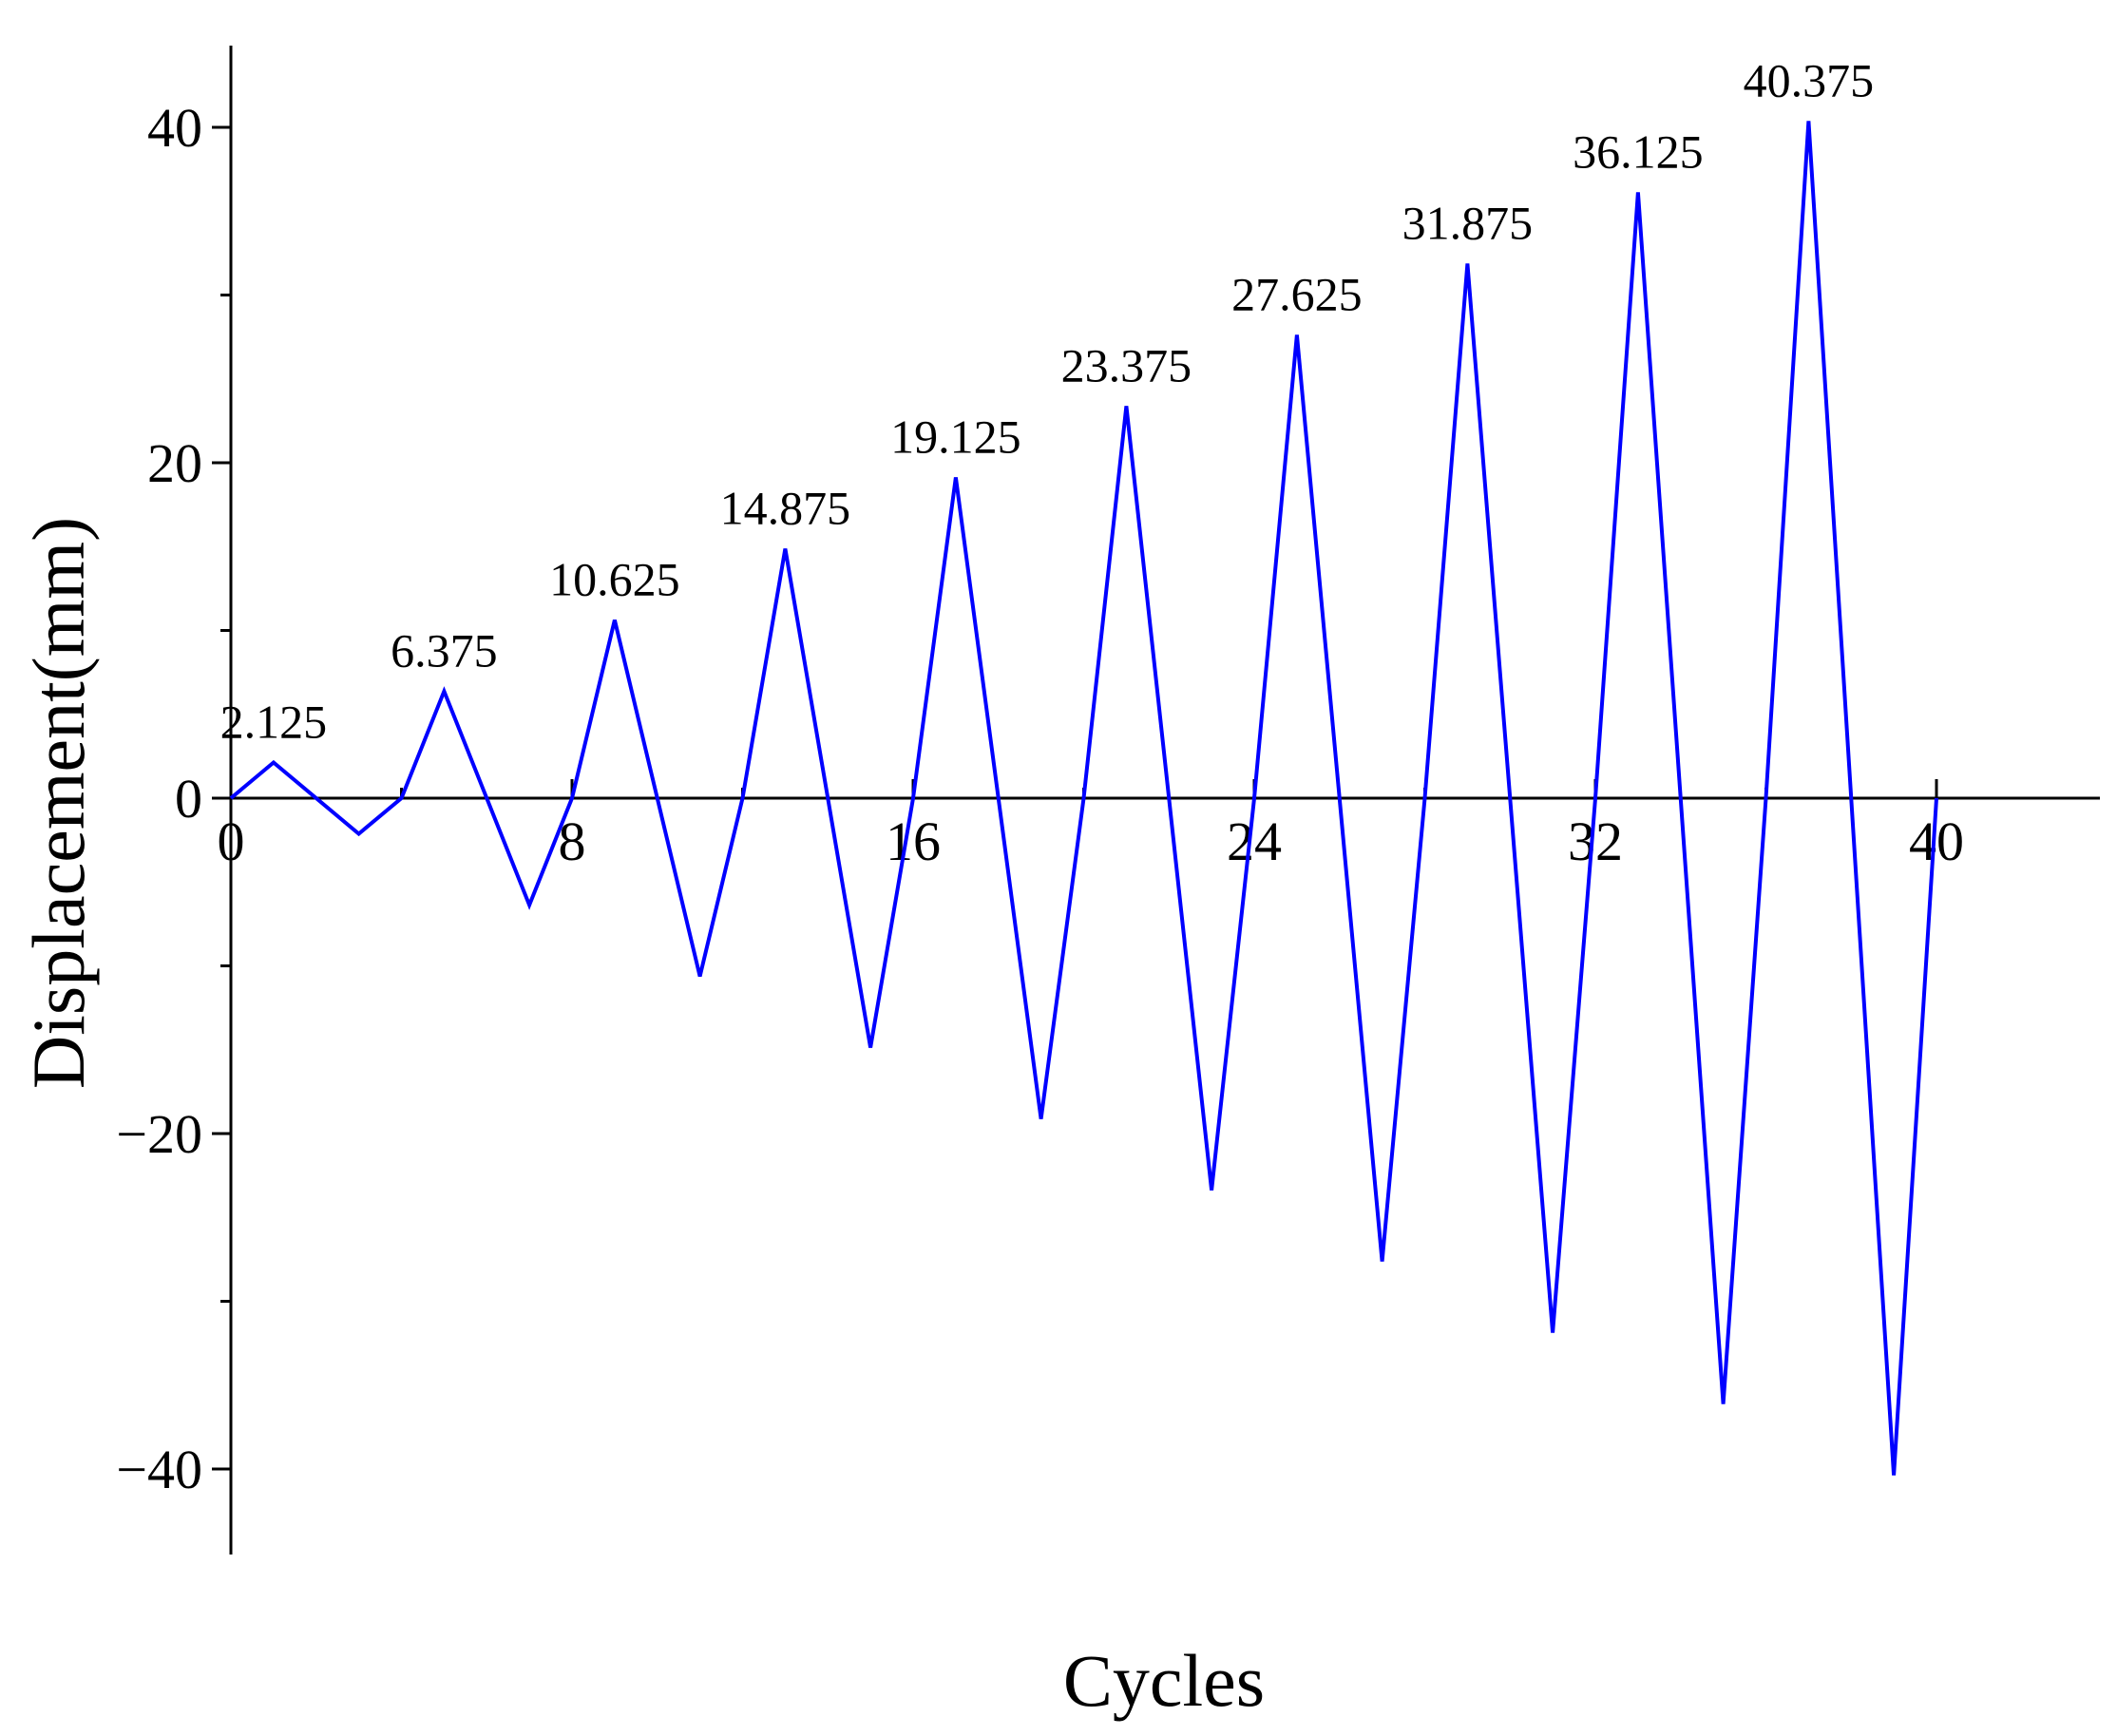  What do you see at coordinates (444, 650) in the screenshot?
I see `peak-value-label: 6.375` at bounding box center [444, 650].